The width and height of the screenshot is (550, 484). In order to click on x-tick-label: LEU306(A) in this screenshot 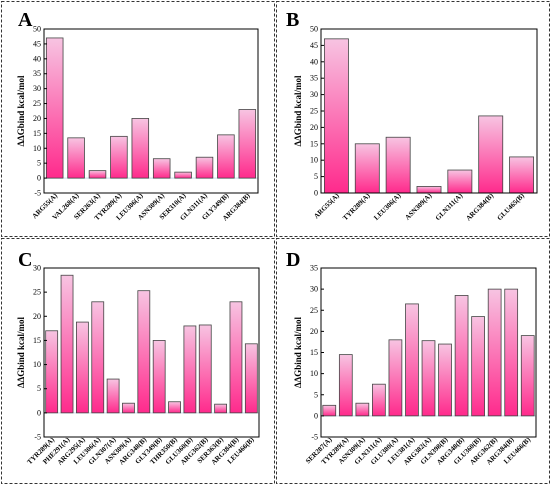, I will do `click(387, 206)`.